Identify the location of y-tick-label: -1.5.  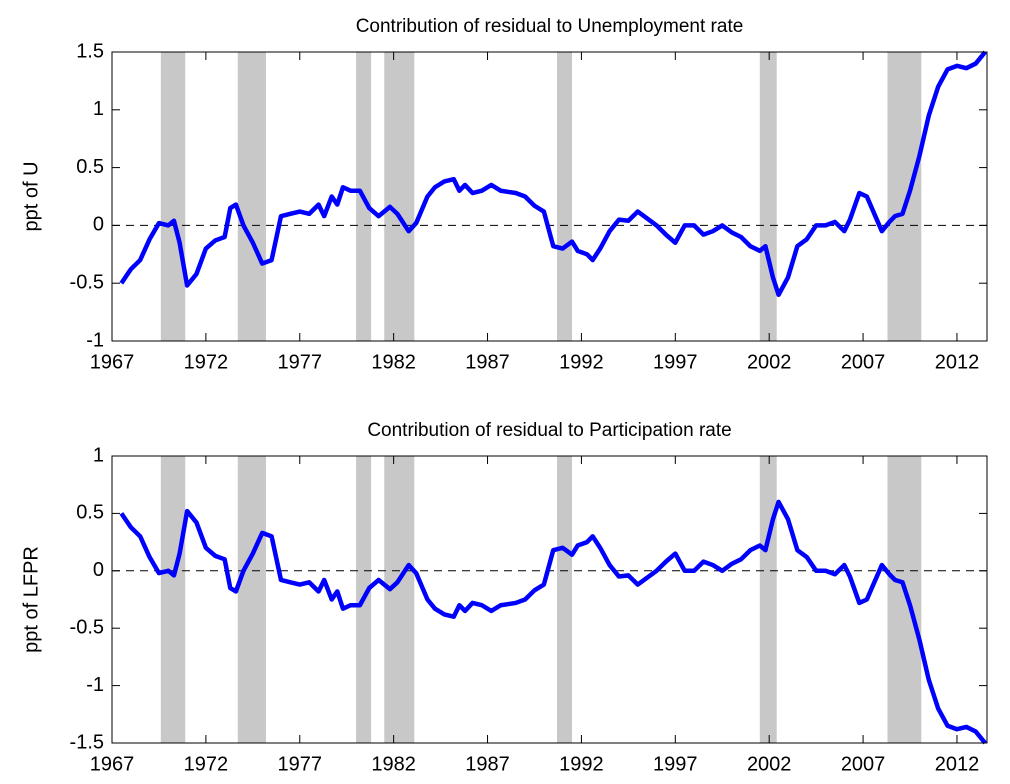
(87, 742).